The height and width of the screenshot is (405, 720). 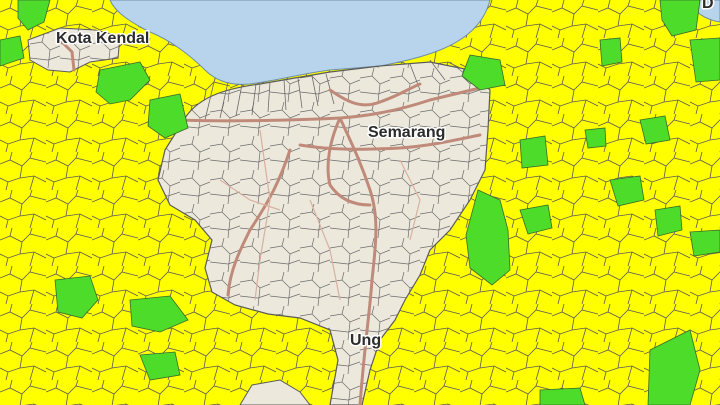 What do you see at coordinates (74, 50) in the screenshot?
I see `kendal-town-area` at bounding box center [74, 50].